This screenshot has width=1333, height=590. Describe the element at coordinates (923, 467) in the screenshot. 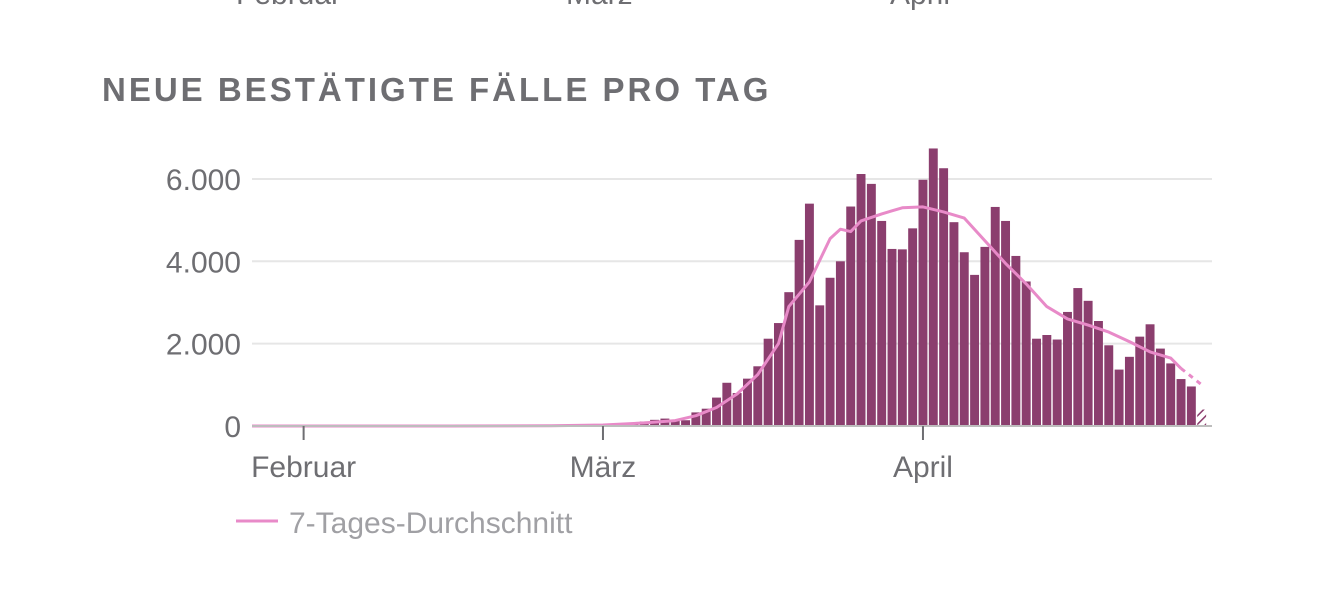

I see `x-tick-label-2: April` at that location.